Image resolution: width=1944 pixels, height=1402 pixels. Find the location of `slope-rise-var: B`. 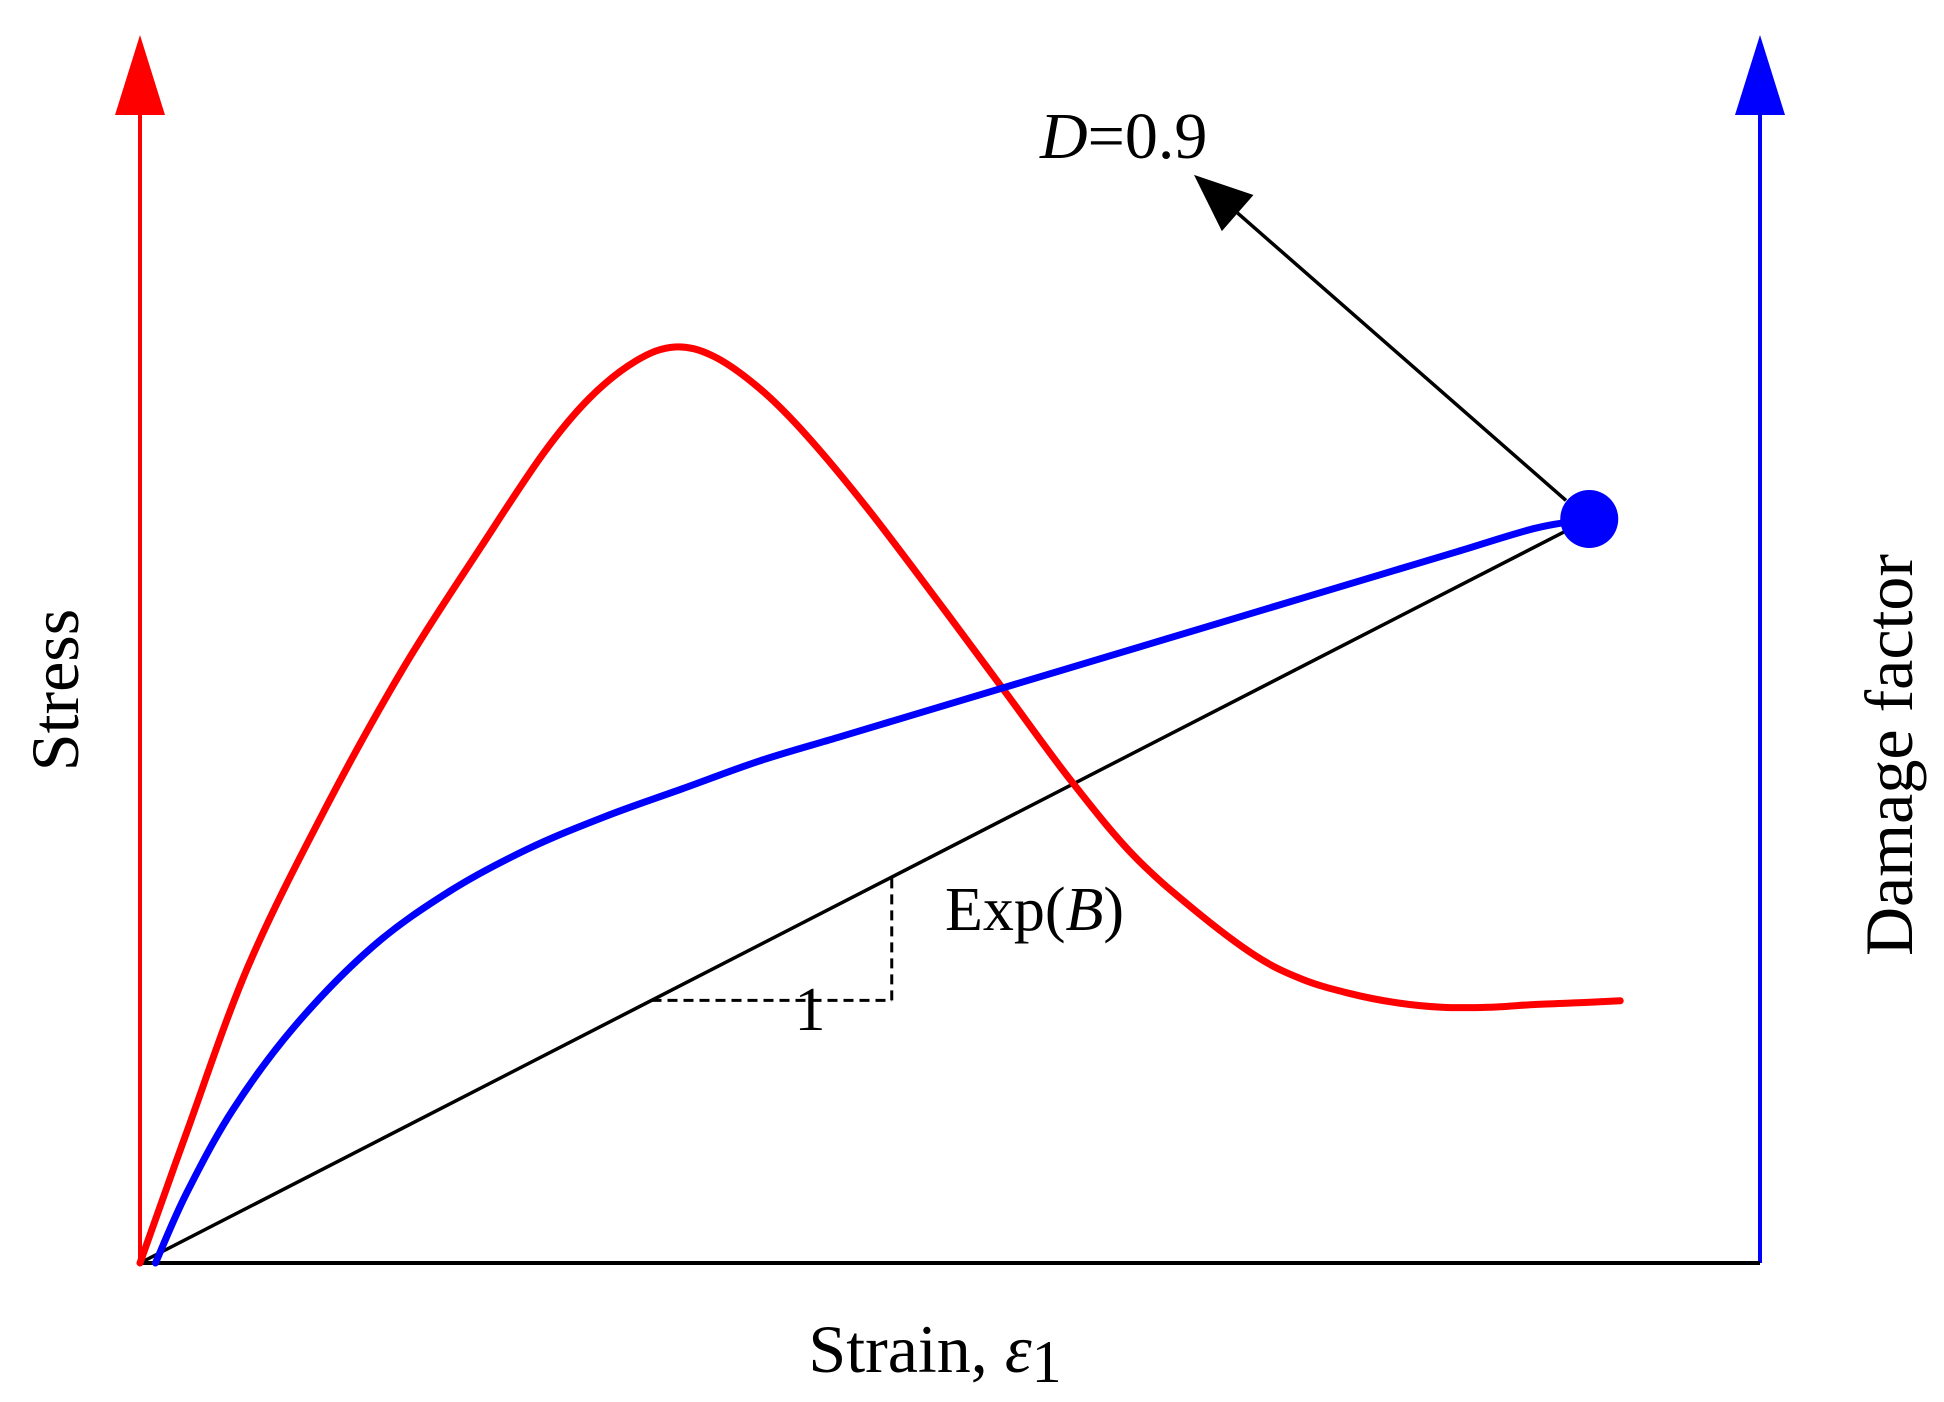

slope-rise-var: B is located at coordinates (1085, 910).